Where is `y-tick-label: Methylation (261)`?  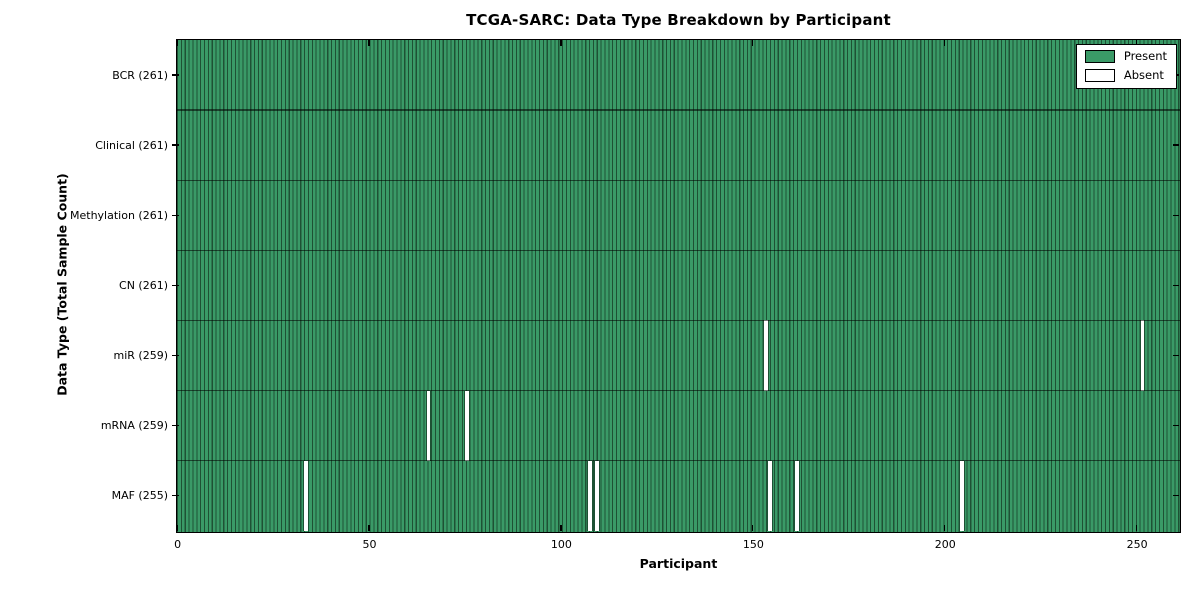 y-tick-label: Methylation (261) is located at coordinates (119, 215).